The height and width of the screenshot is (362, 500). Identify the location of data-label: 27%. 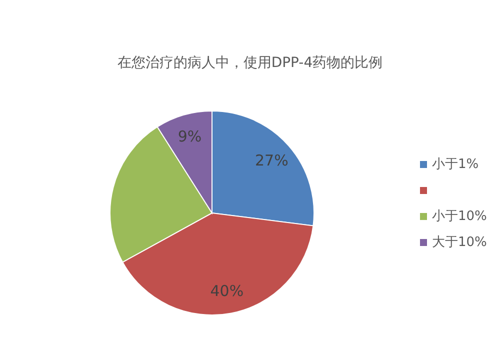
(271, 160).